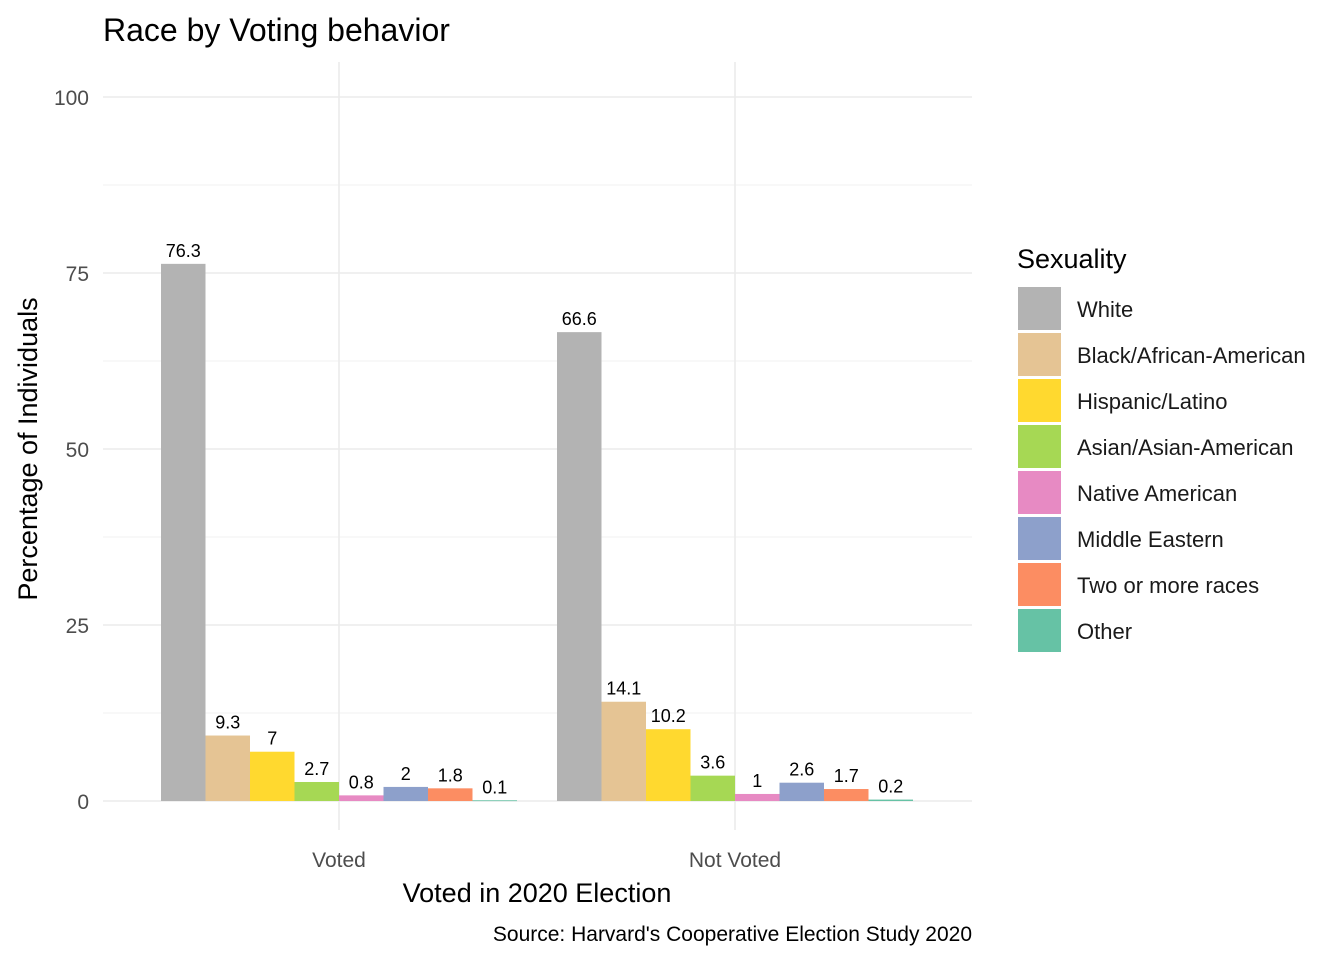 The height and width of the screenshot is (960, 1344). I want to click on bar-value-label: 2, so click(406, 774).